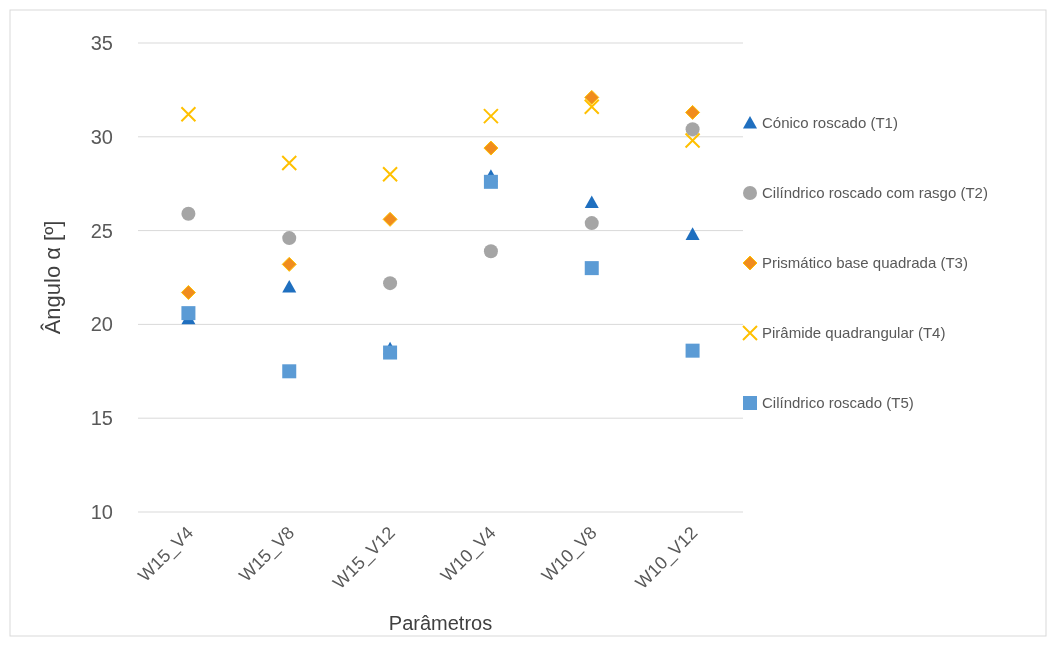 Image resolution: width=1055 pixels, height=645 pixels. I want to click on legend-label: Prismático base quadrada (T3), so click(865, 263).